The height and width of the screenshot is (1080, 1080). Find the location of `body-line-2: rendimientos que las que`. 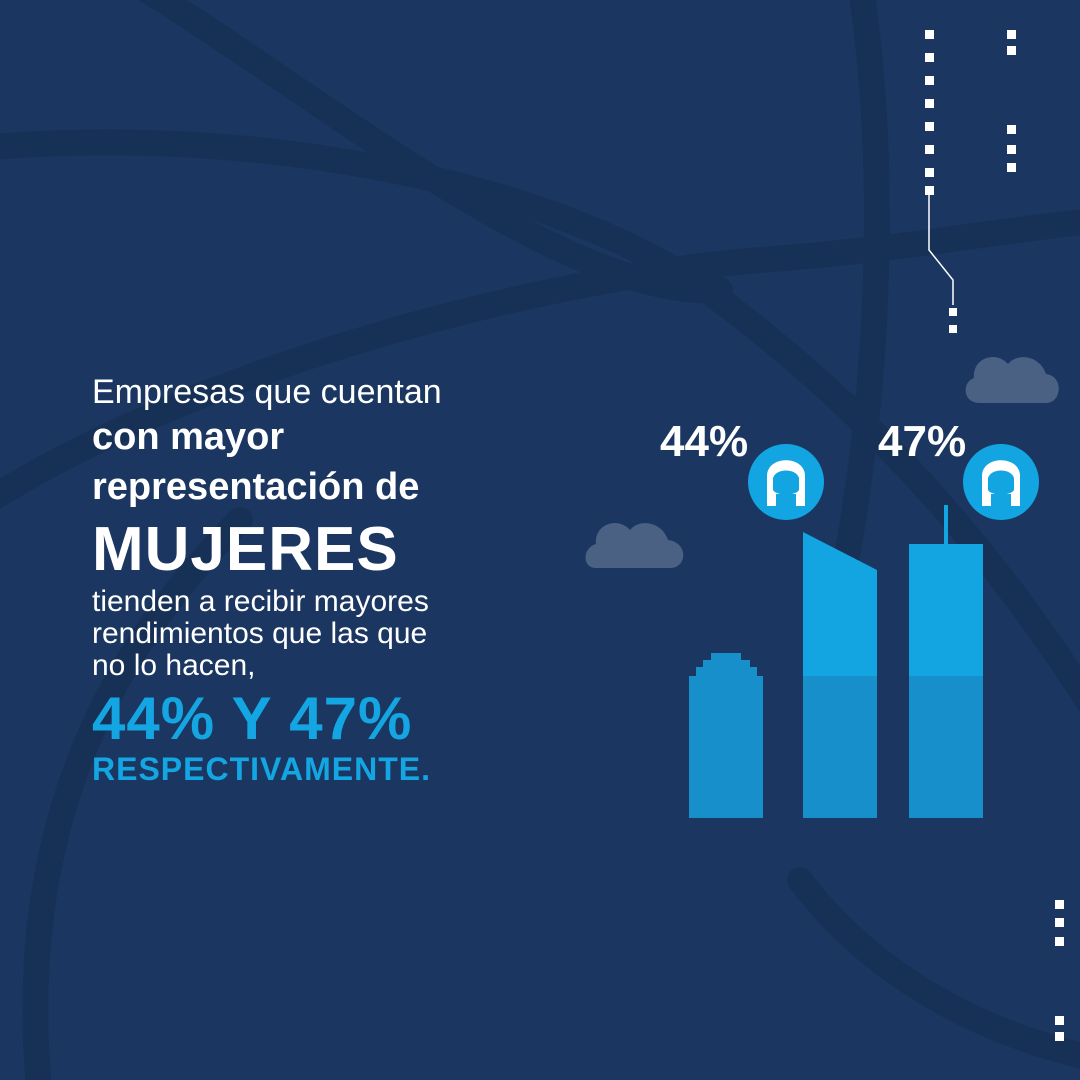

body-line-2: rendimientos que las que is located at coordinates (260, 633).